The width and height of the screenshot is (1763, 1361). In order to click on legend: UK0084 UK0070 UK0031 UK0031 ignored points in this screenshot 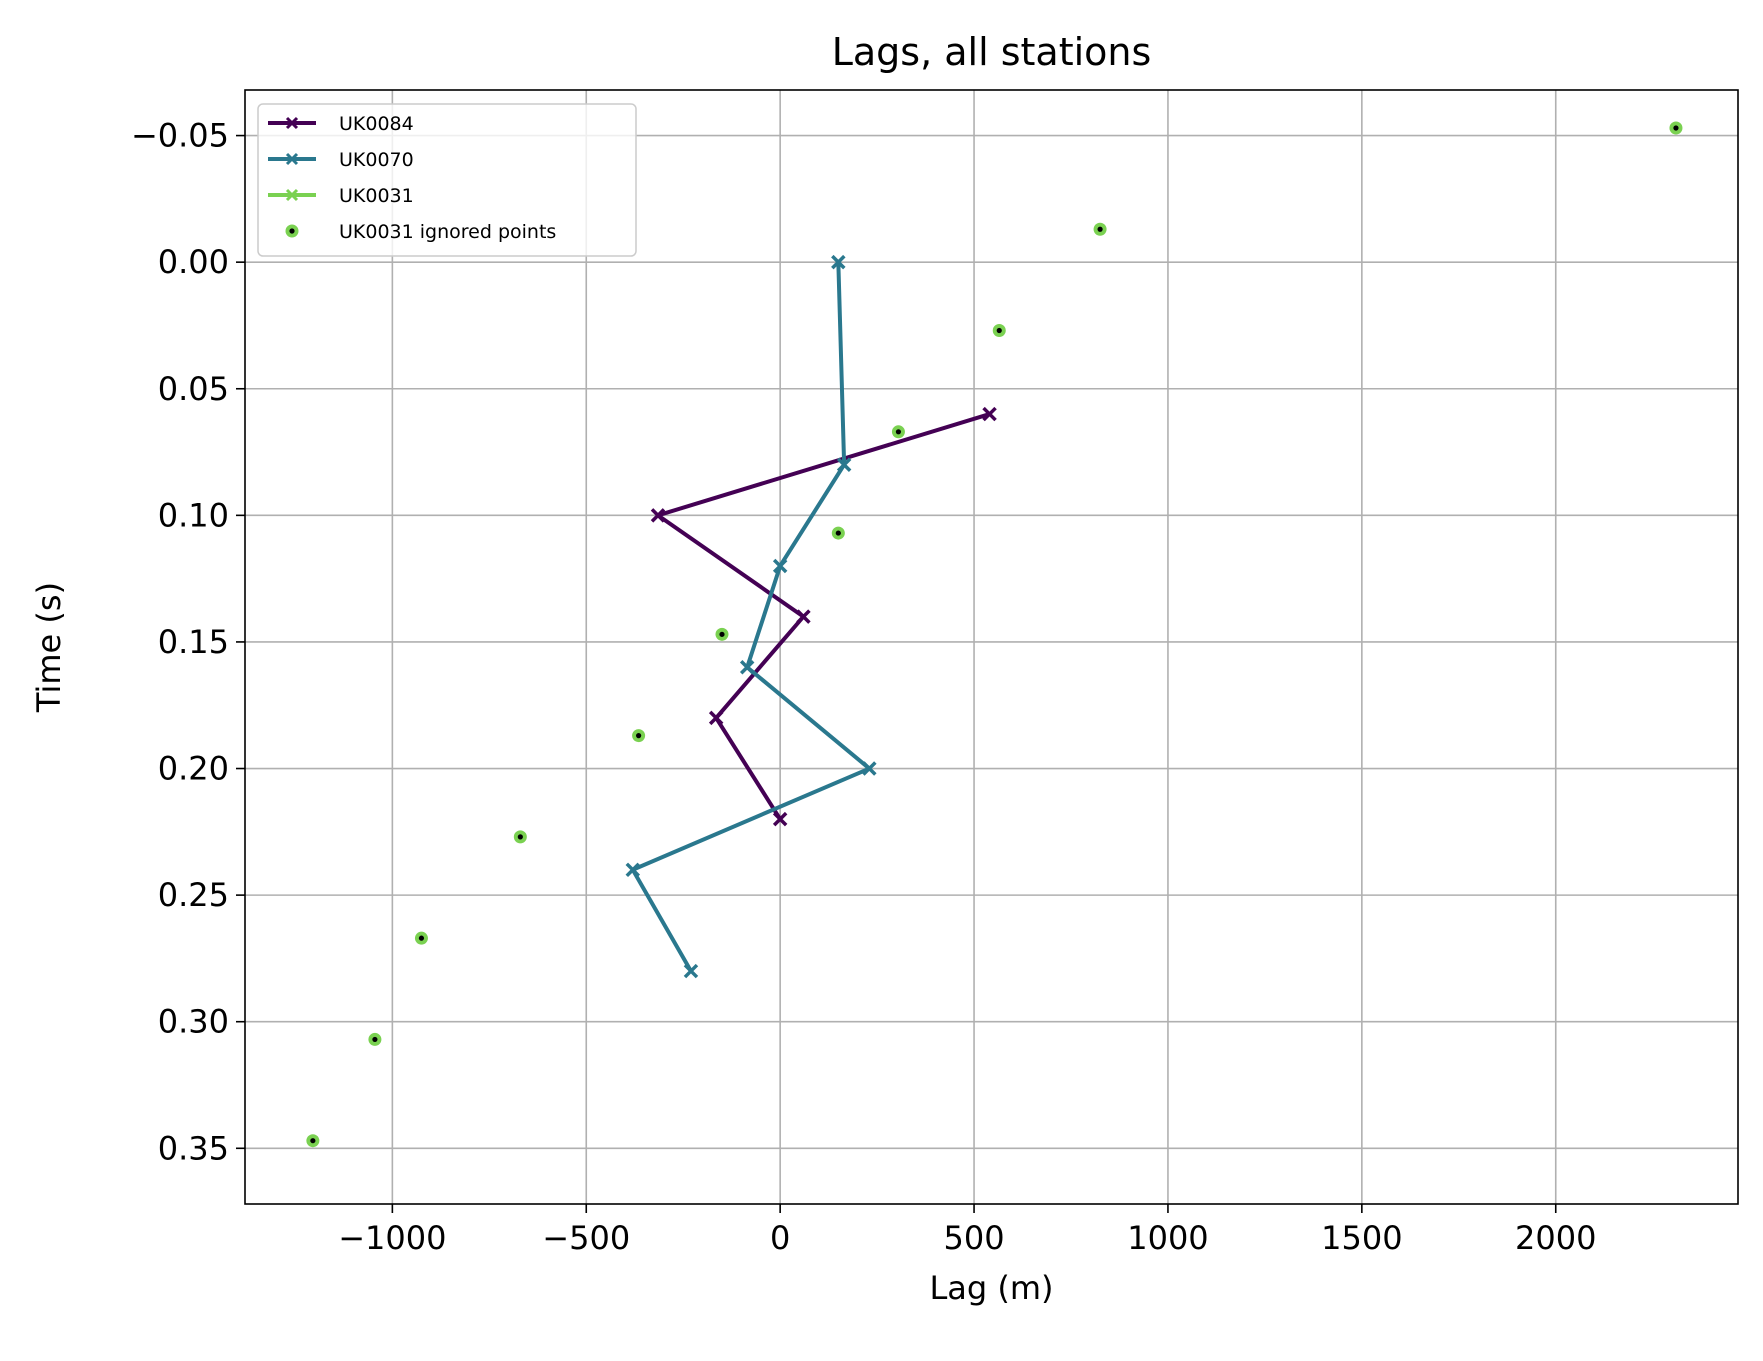, I will do `click(447, 180)`.